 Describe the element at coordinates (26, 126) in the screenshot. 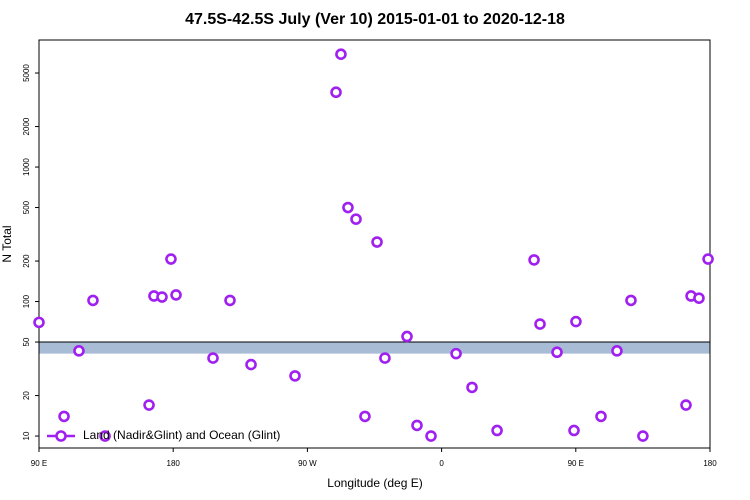

I see `y-tick-label: 2000` at that location.